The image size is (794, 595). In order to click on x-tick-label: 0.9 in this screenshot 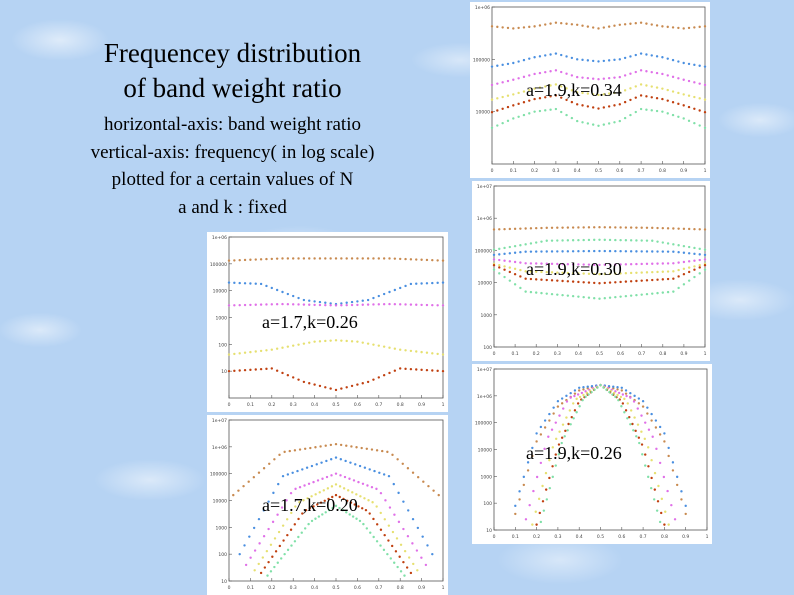, I will do `click(683, 171)`.